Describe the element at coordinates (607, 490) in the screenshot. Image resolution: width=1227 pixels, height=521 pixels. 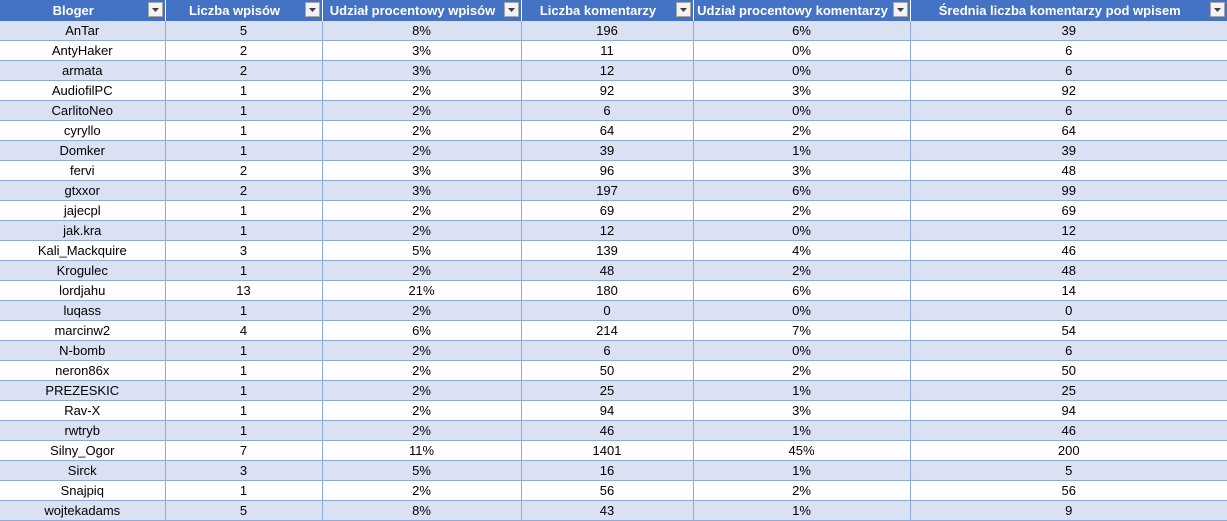
I see `cell-liczba-komentarzy: 56` at that location.